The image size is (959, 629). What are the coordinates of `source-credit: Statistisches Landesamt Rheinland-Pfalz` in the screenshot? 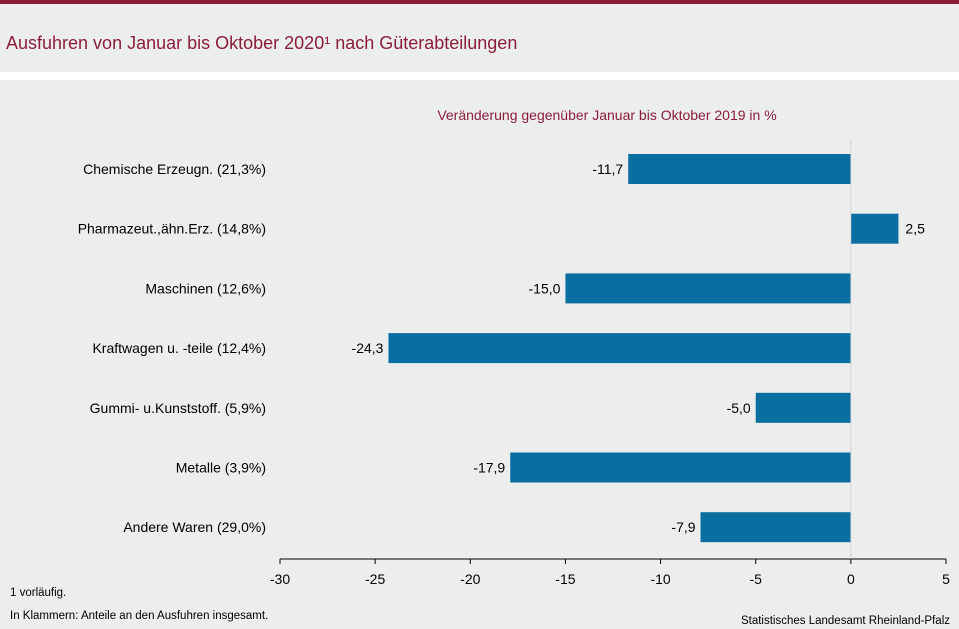 It's located at (845, 621).